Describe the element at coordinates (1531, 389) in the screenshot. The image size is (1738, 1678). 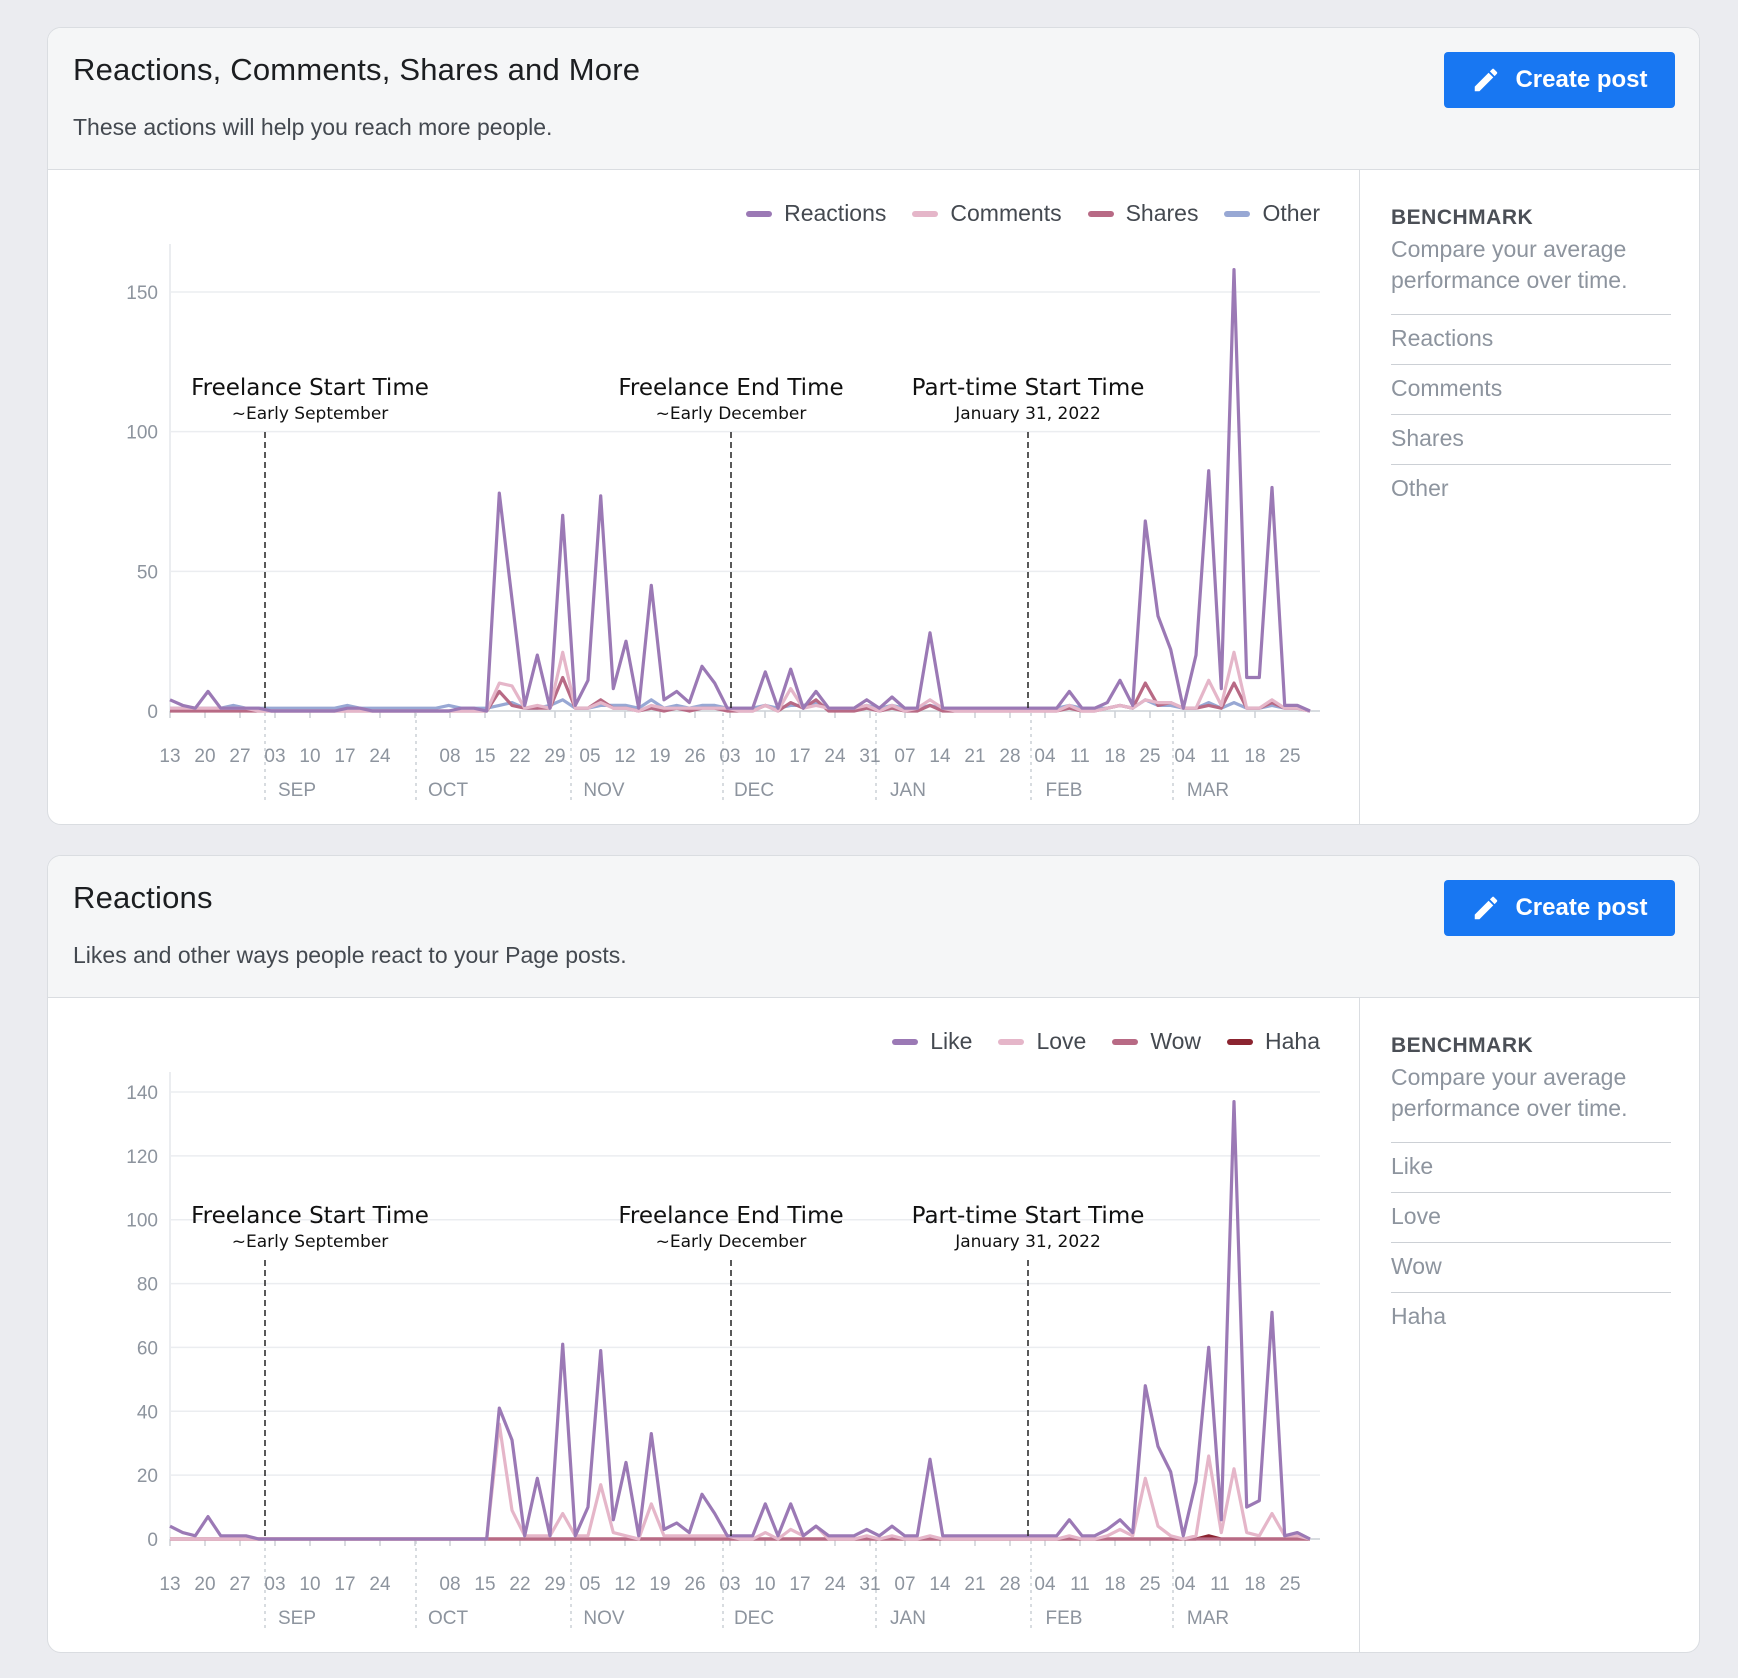
I see `benchmark-item-comments: Comments` at that location.